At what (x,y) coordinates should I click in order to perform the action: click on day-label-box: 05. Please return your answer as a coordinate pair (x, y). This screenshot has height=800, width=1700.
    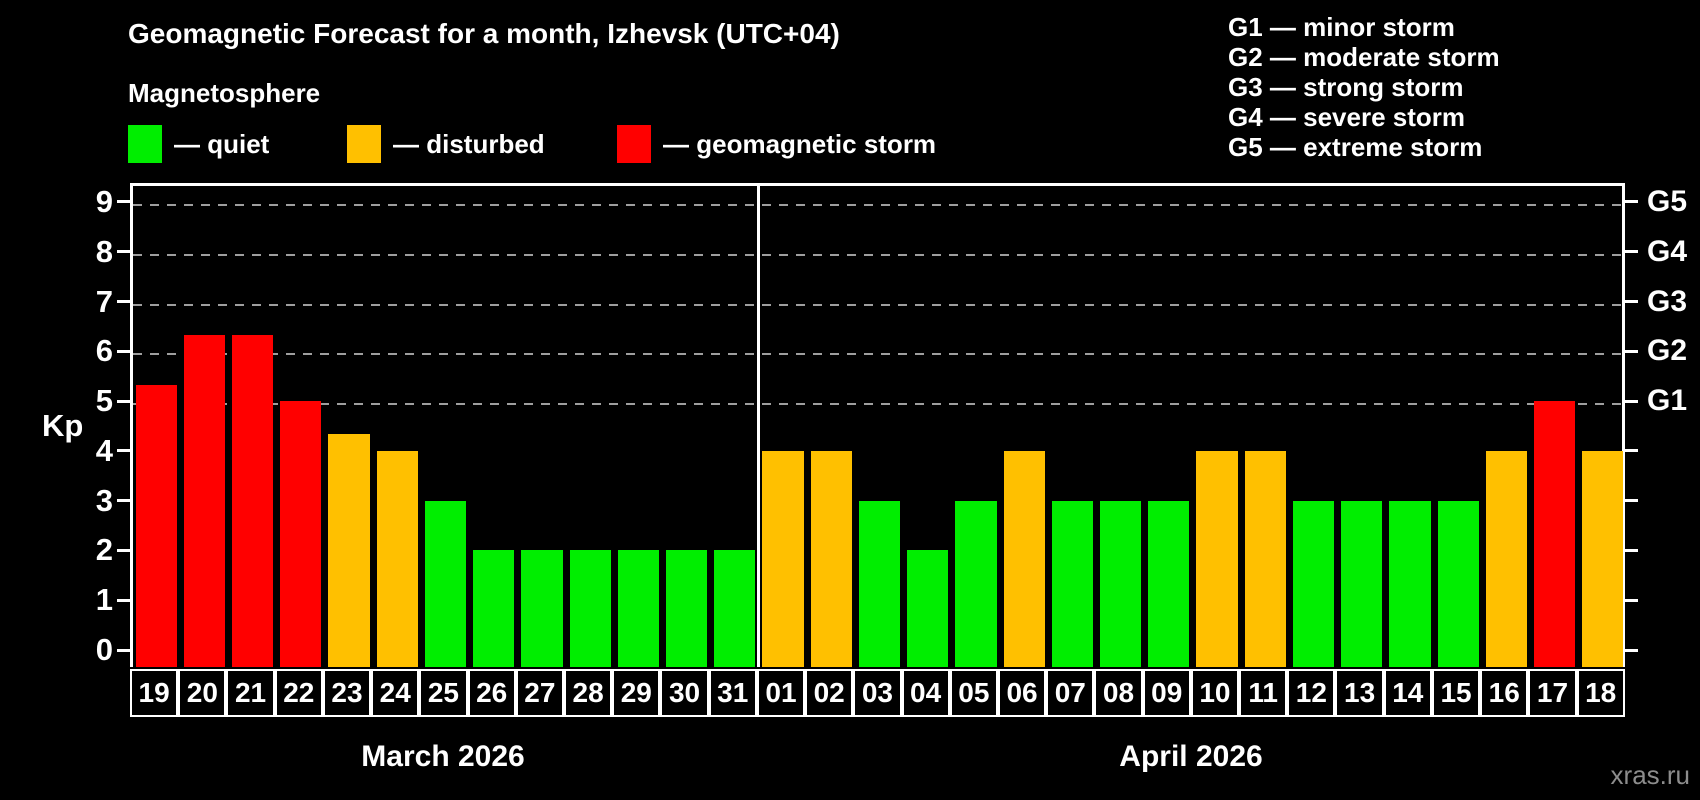
    Looking at the image, I should click on (973, 693).